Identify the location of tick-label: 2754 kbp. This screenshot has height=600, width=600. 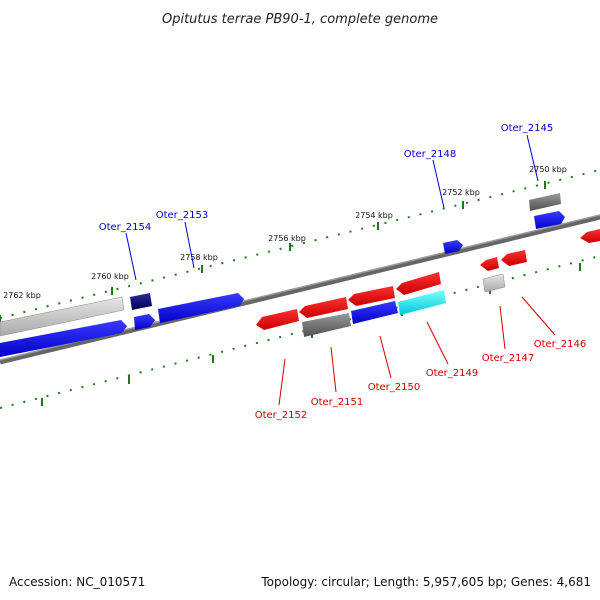
(374, 215).